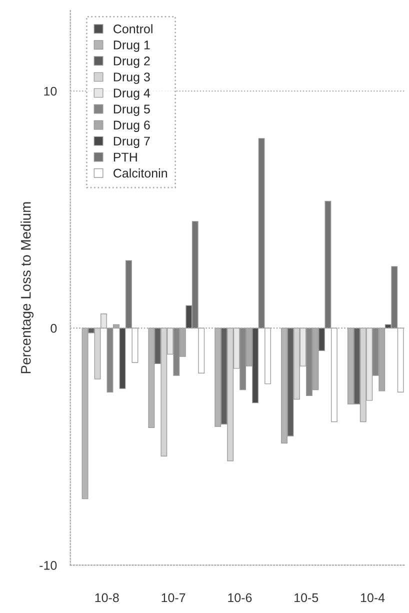 This screenshot has height=613, width=409. What do you see at coordinates (132, 62) in the screenshot?
I see `legend-label: Drug 2` at bounding box center [132, 62].